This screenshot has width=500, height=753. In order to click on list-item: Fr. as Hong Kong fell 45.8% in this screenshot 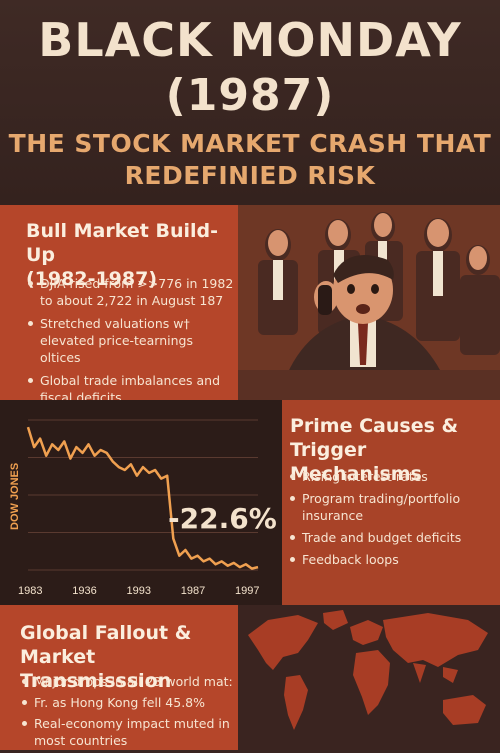, I will do `click(127, 702)`.